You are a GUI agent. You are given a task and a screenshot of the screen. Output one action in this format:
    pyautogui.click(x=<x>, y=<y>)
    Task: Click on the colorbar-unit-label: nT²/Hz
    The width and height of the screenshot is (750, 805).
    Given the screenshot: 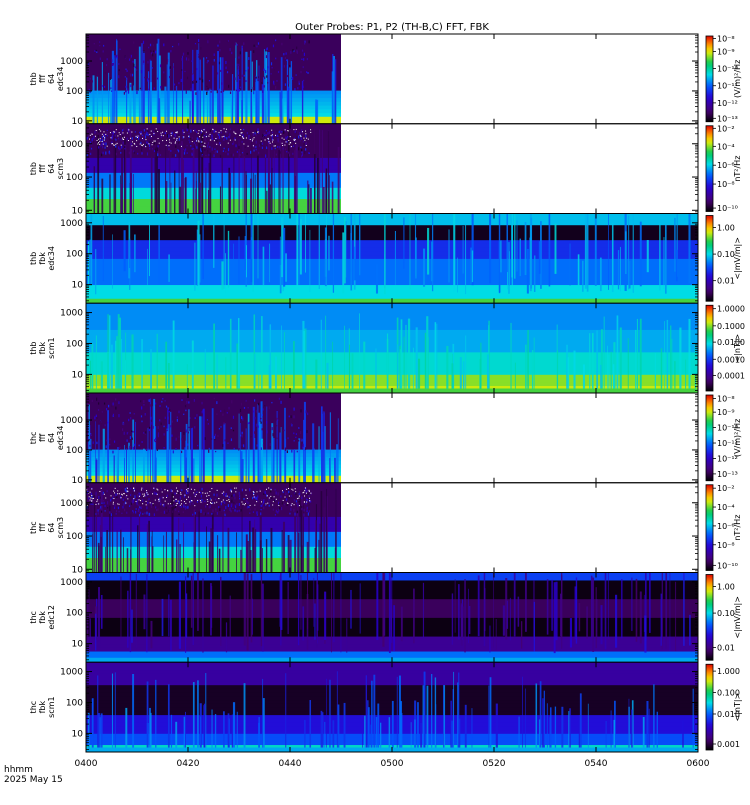 What is the action you would take?
    pyautogui.click(x=737, y=528)
    